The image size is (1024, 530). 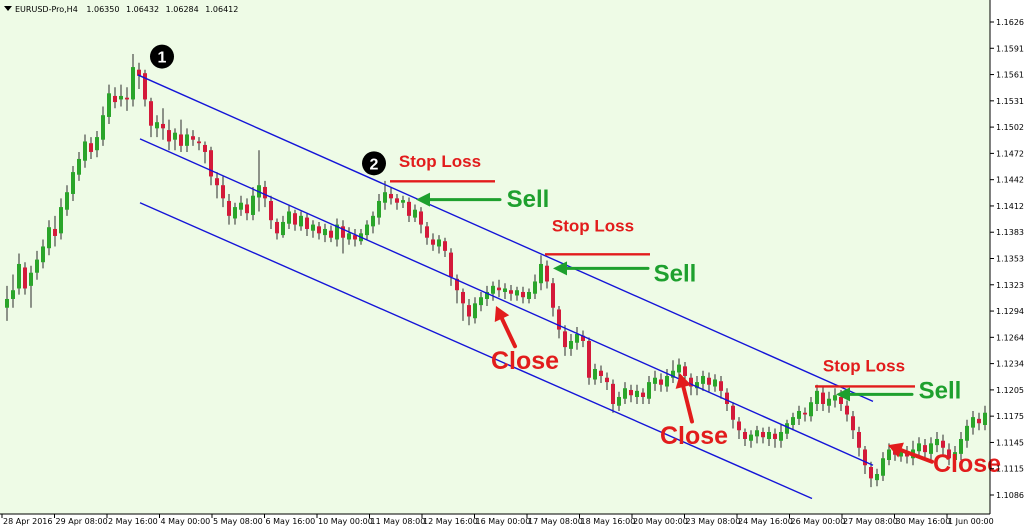 What do you see at coordinates (675, 273) in the screenshot?
I see `sell-label: Sell` at bounding box center [675, 273].